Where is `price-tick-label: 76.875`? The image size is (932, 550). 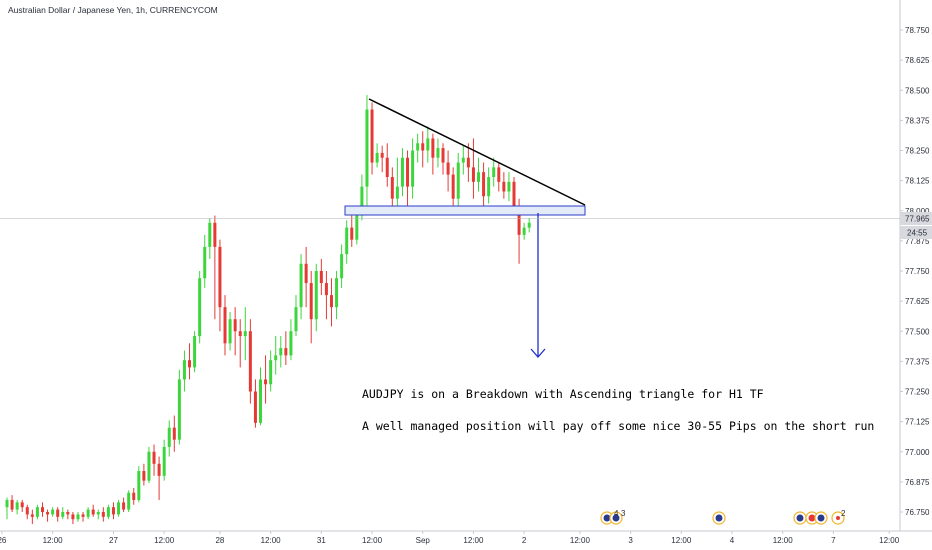
price-tick-label: 76.875 is located at coordinates (917, 482).